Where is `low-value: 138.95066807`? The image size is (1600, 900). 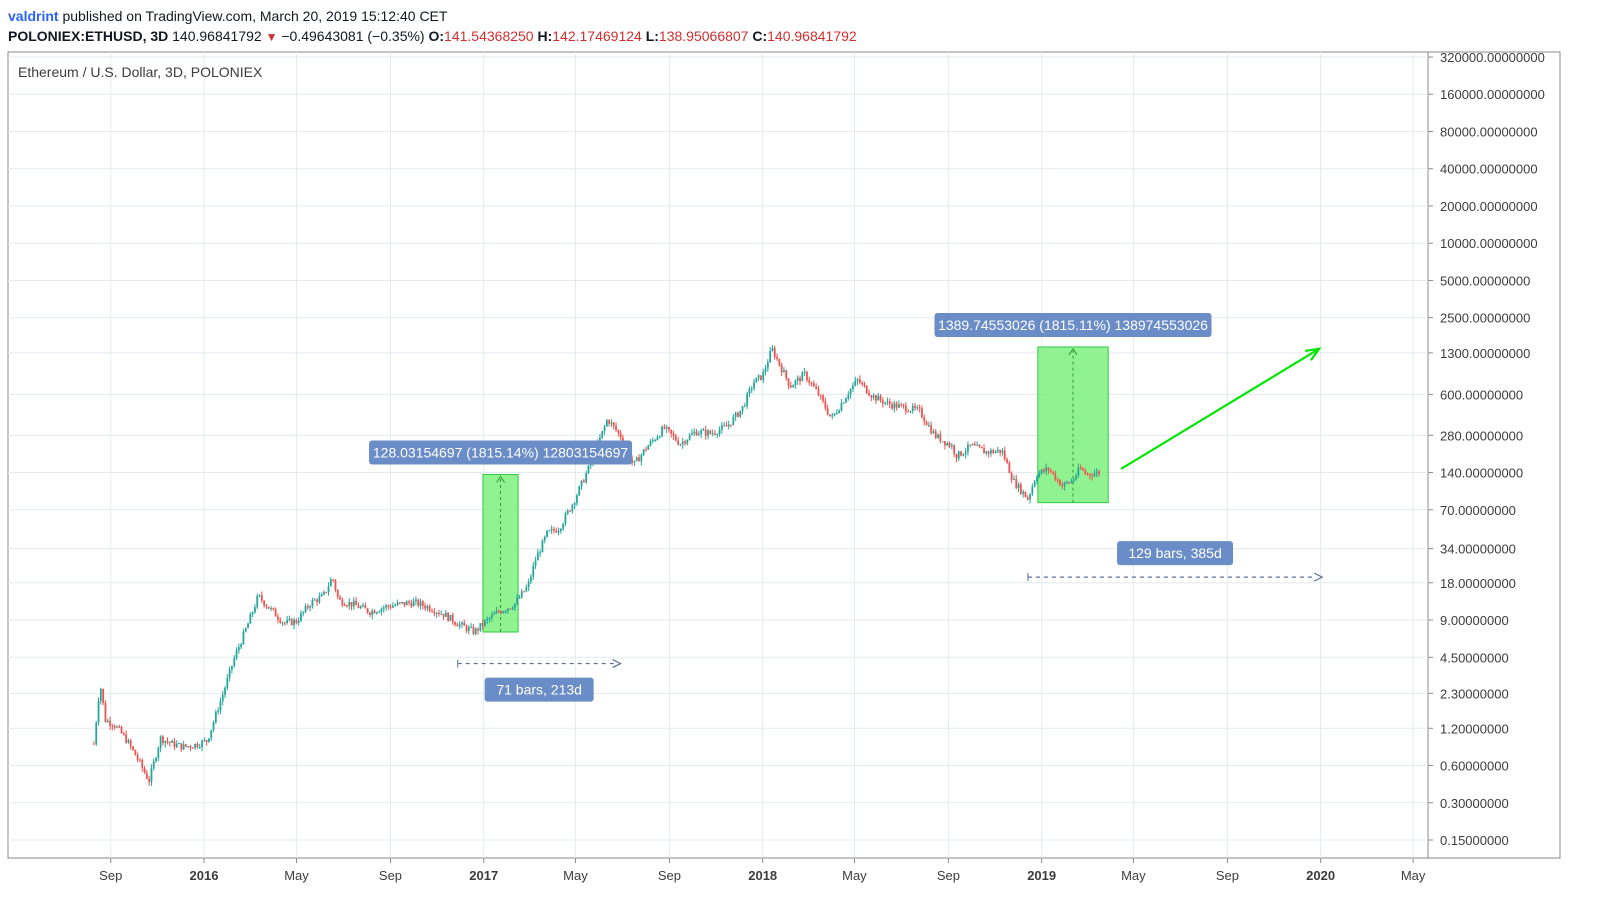
low-value: 138.95066807 is located at coordinates (703, 36).